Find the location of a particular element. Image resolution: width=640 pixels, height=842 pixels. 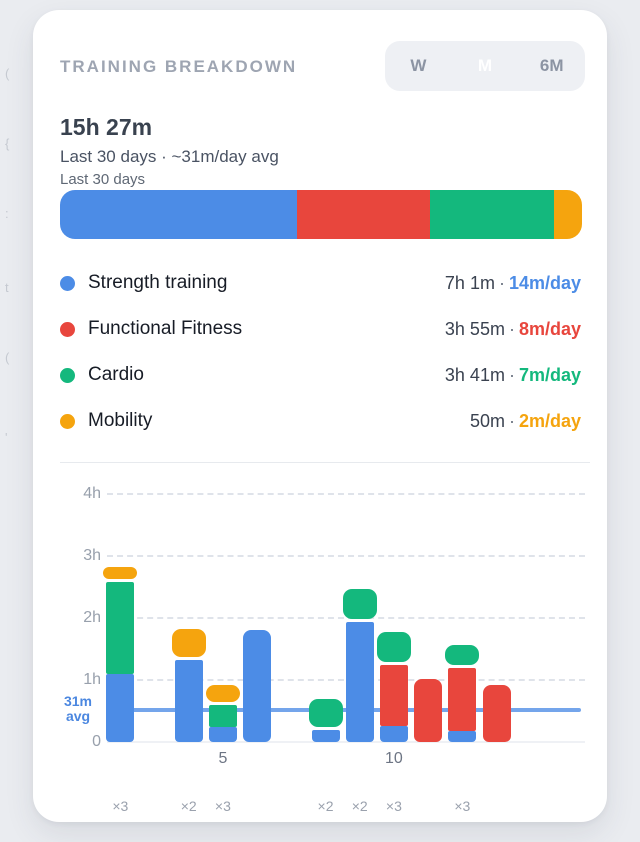

clipped-background-glyph: : is located at coordinates (7, 213).